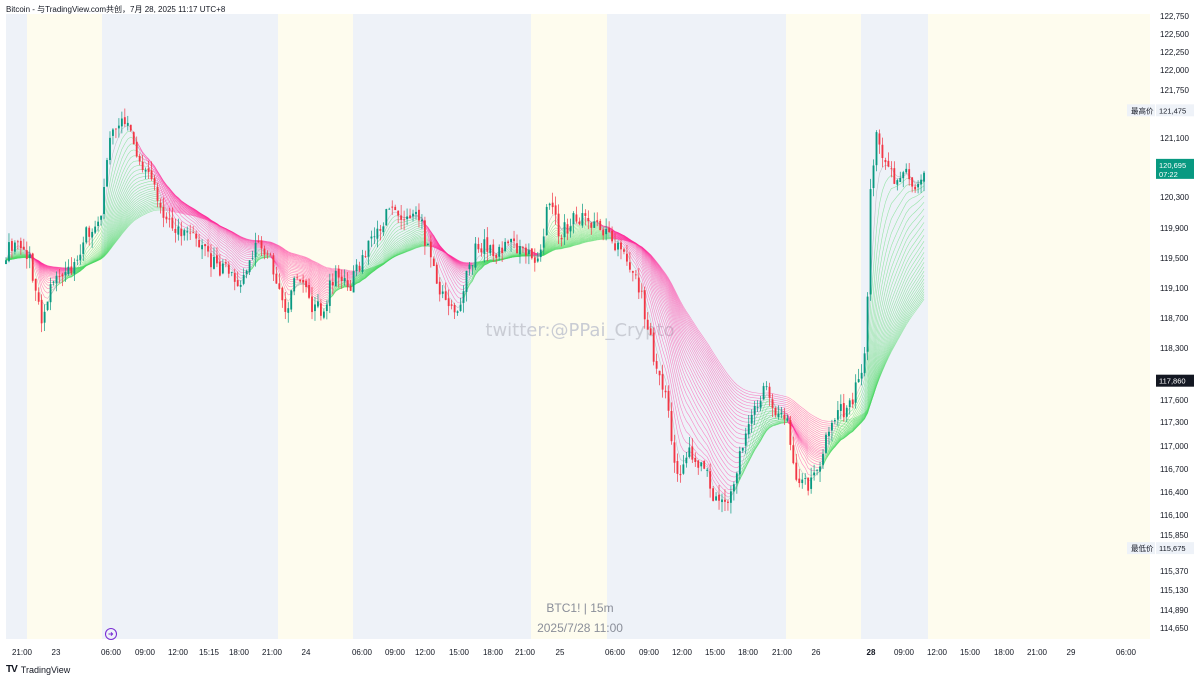 The width and height of the screenshot is (1200, 680). What do you see at coordinates (580, 628) in the screenshot?
I see `bar-date-label: 2025/7/28 11:00` at bounding box center [580, 628].